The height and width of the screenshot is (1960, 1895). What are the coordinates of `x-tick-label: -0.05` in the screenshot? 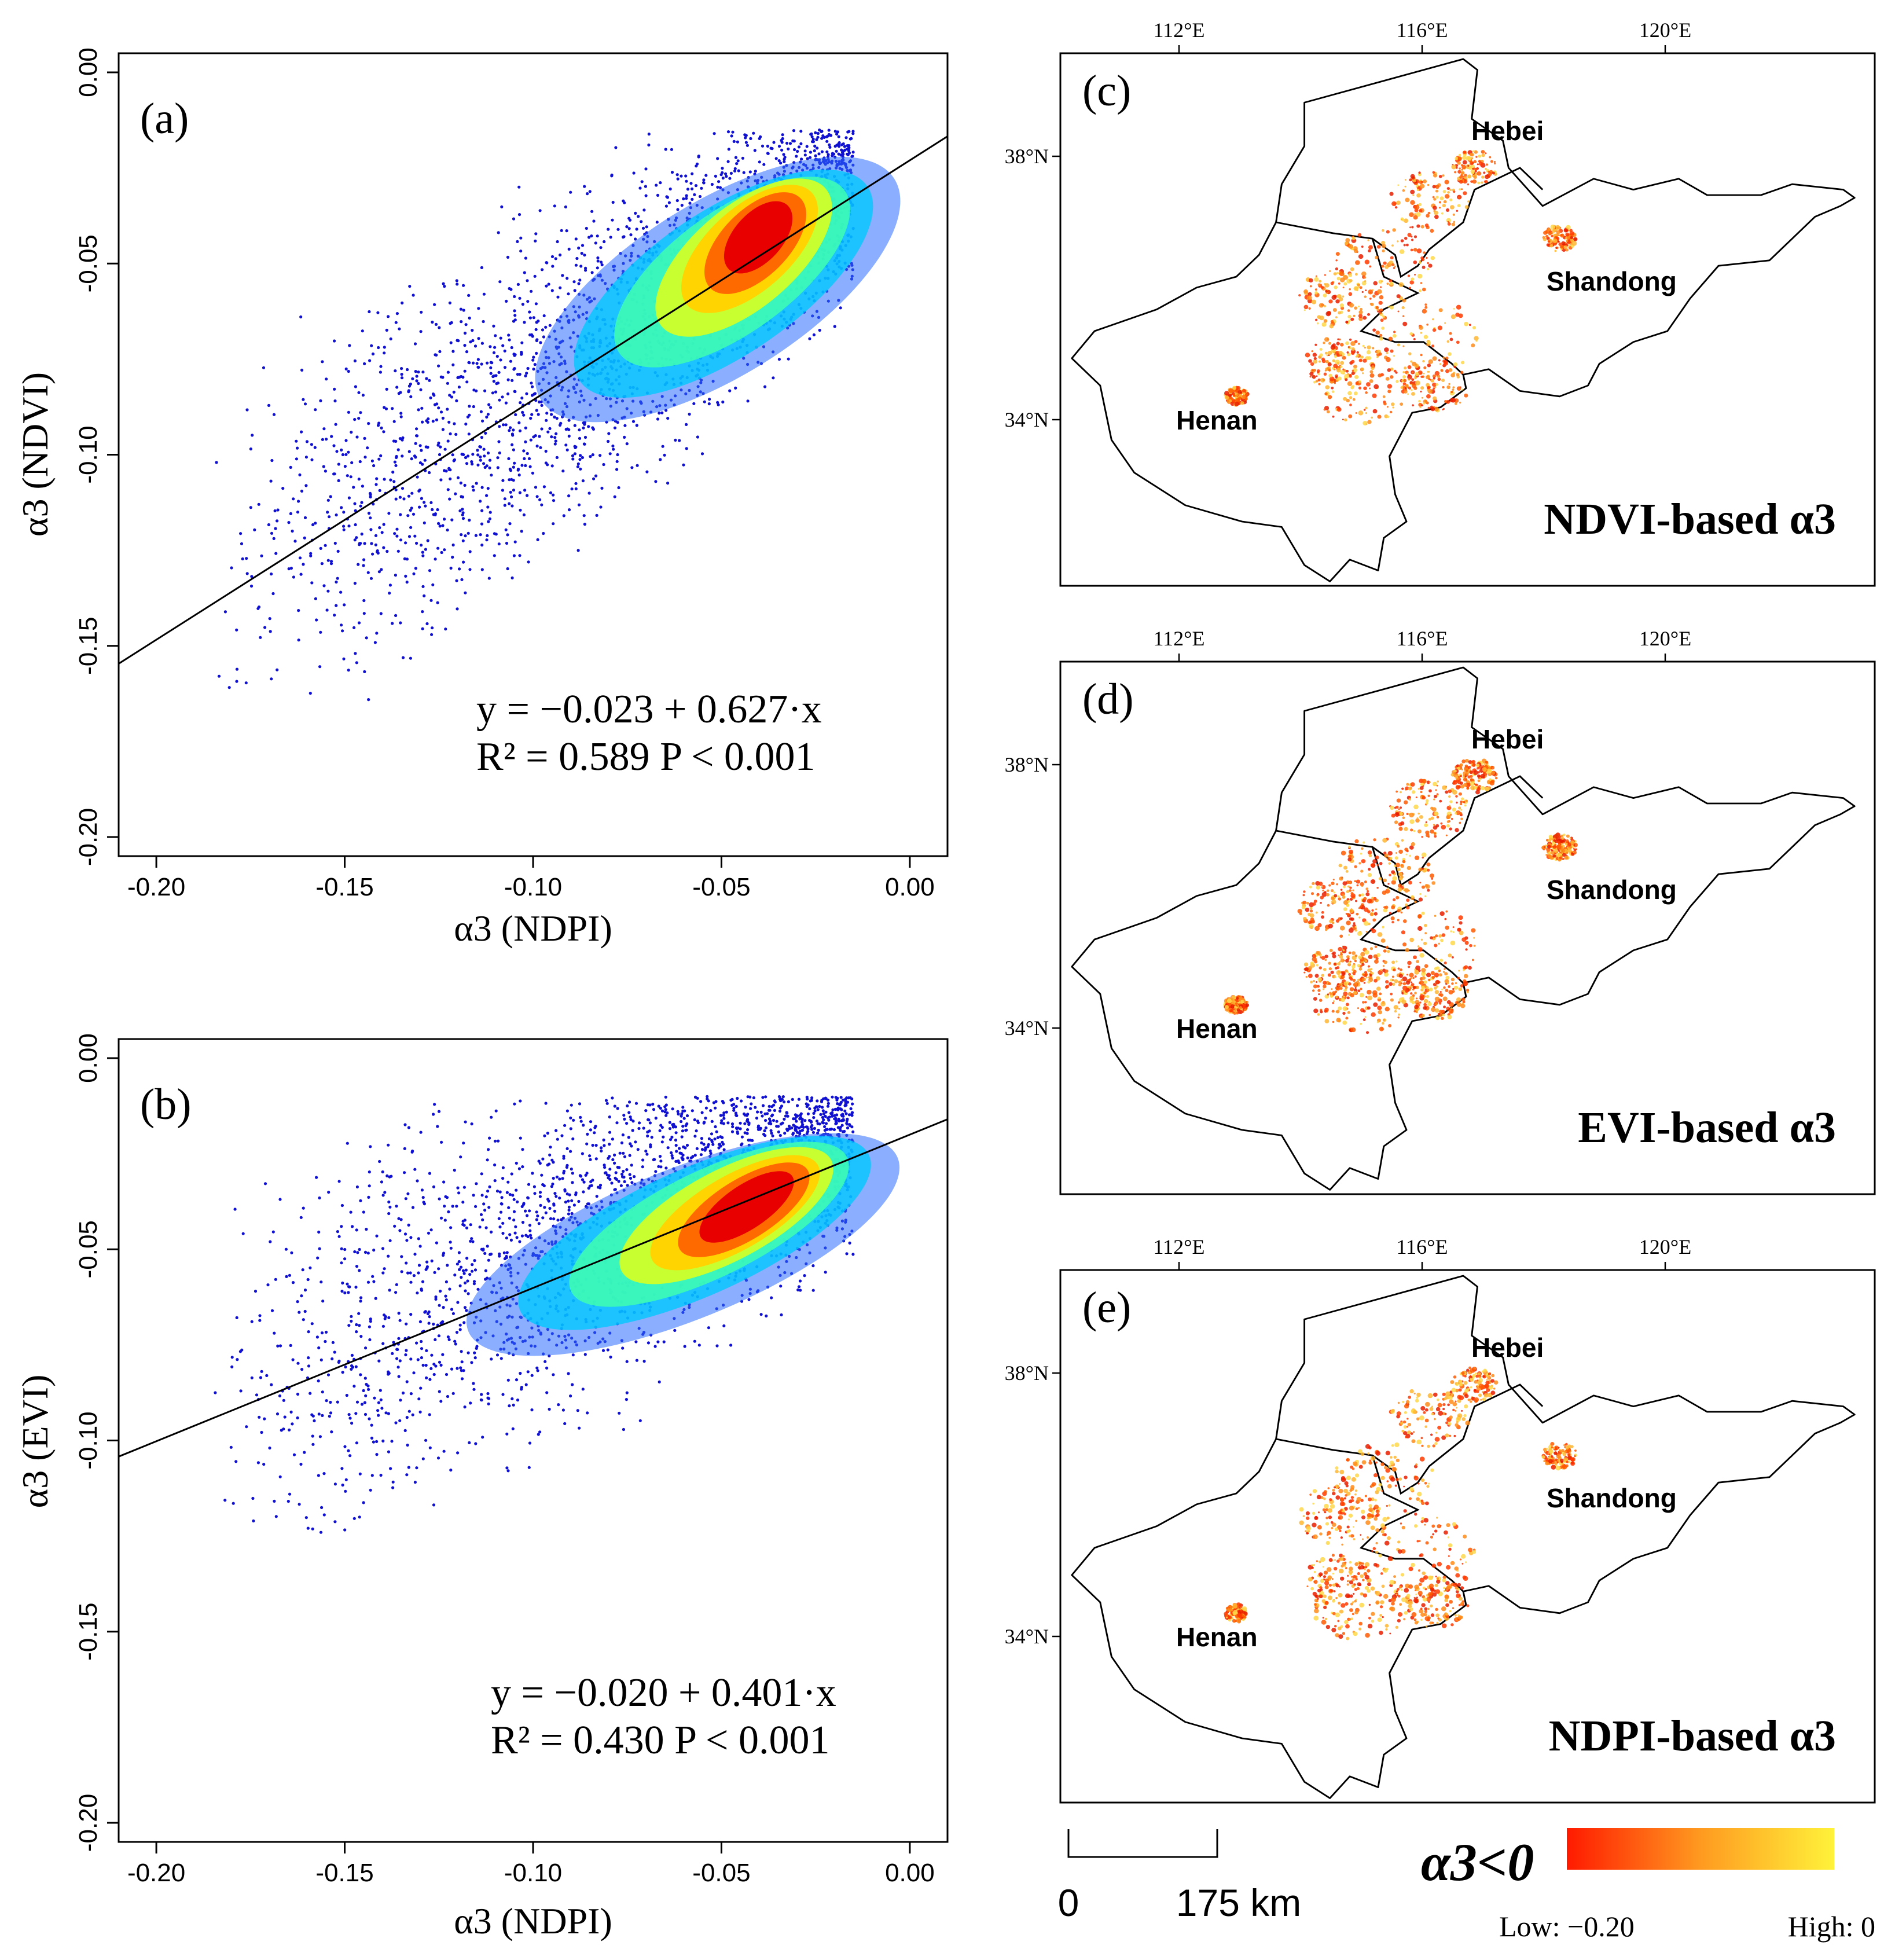 It's located at (721, 887).